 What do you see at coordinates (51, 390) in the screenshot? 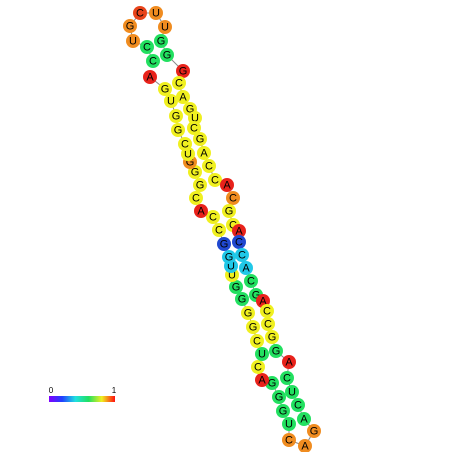
I see `legend-min: 0` at bounding box center [51, 390].